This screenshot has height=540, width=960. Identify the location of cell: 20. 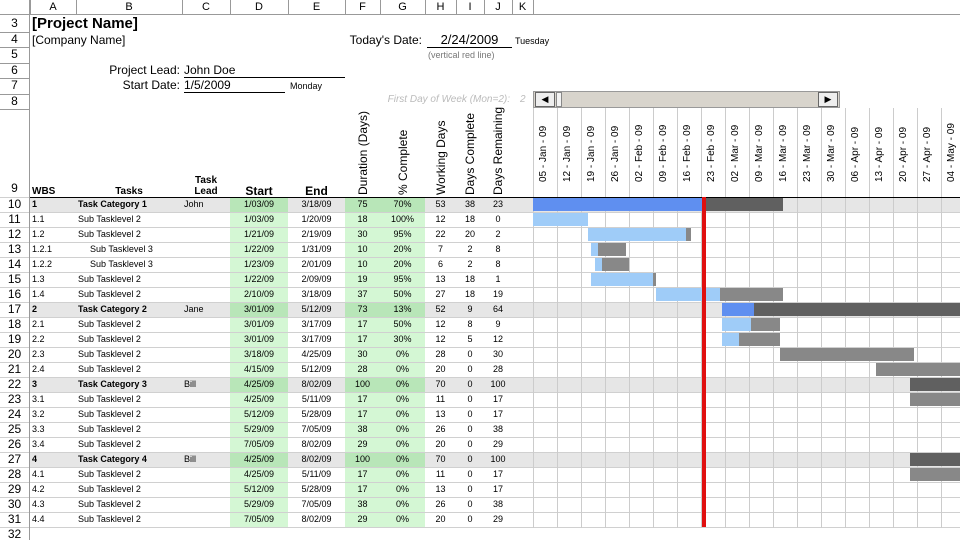
(440, 519).